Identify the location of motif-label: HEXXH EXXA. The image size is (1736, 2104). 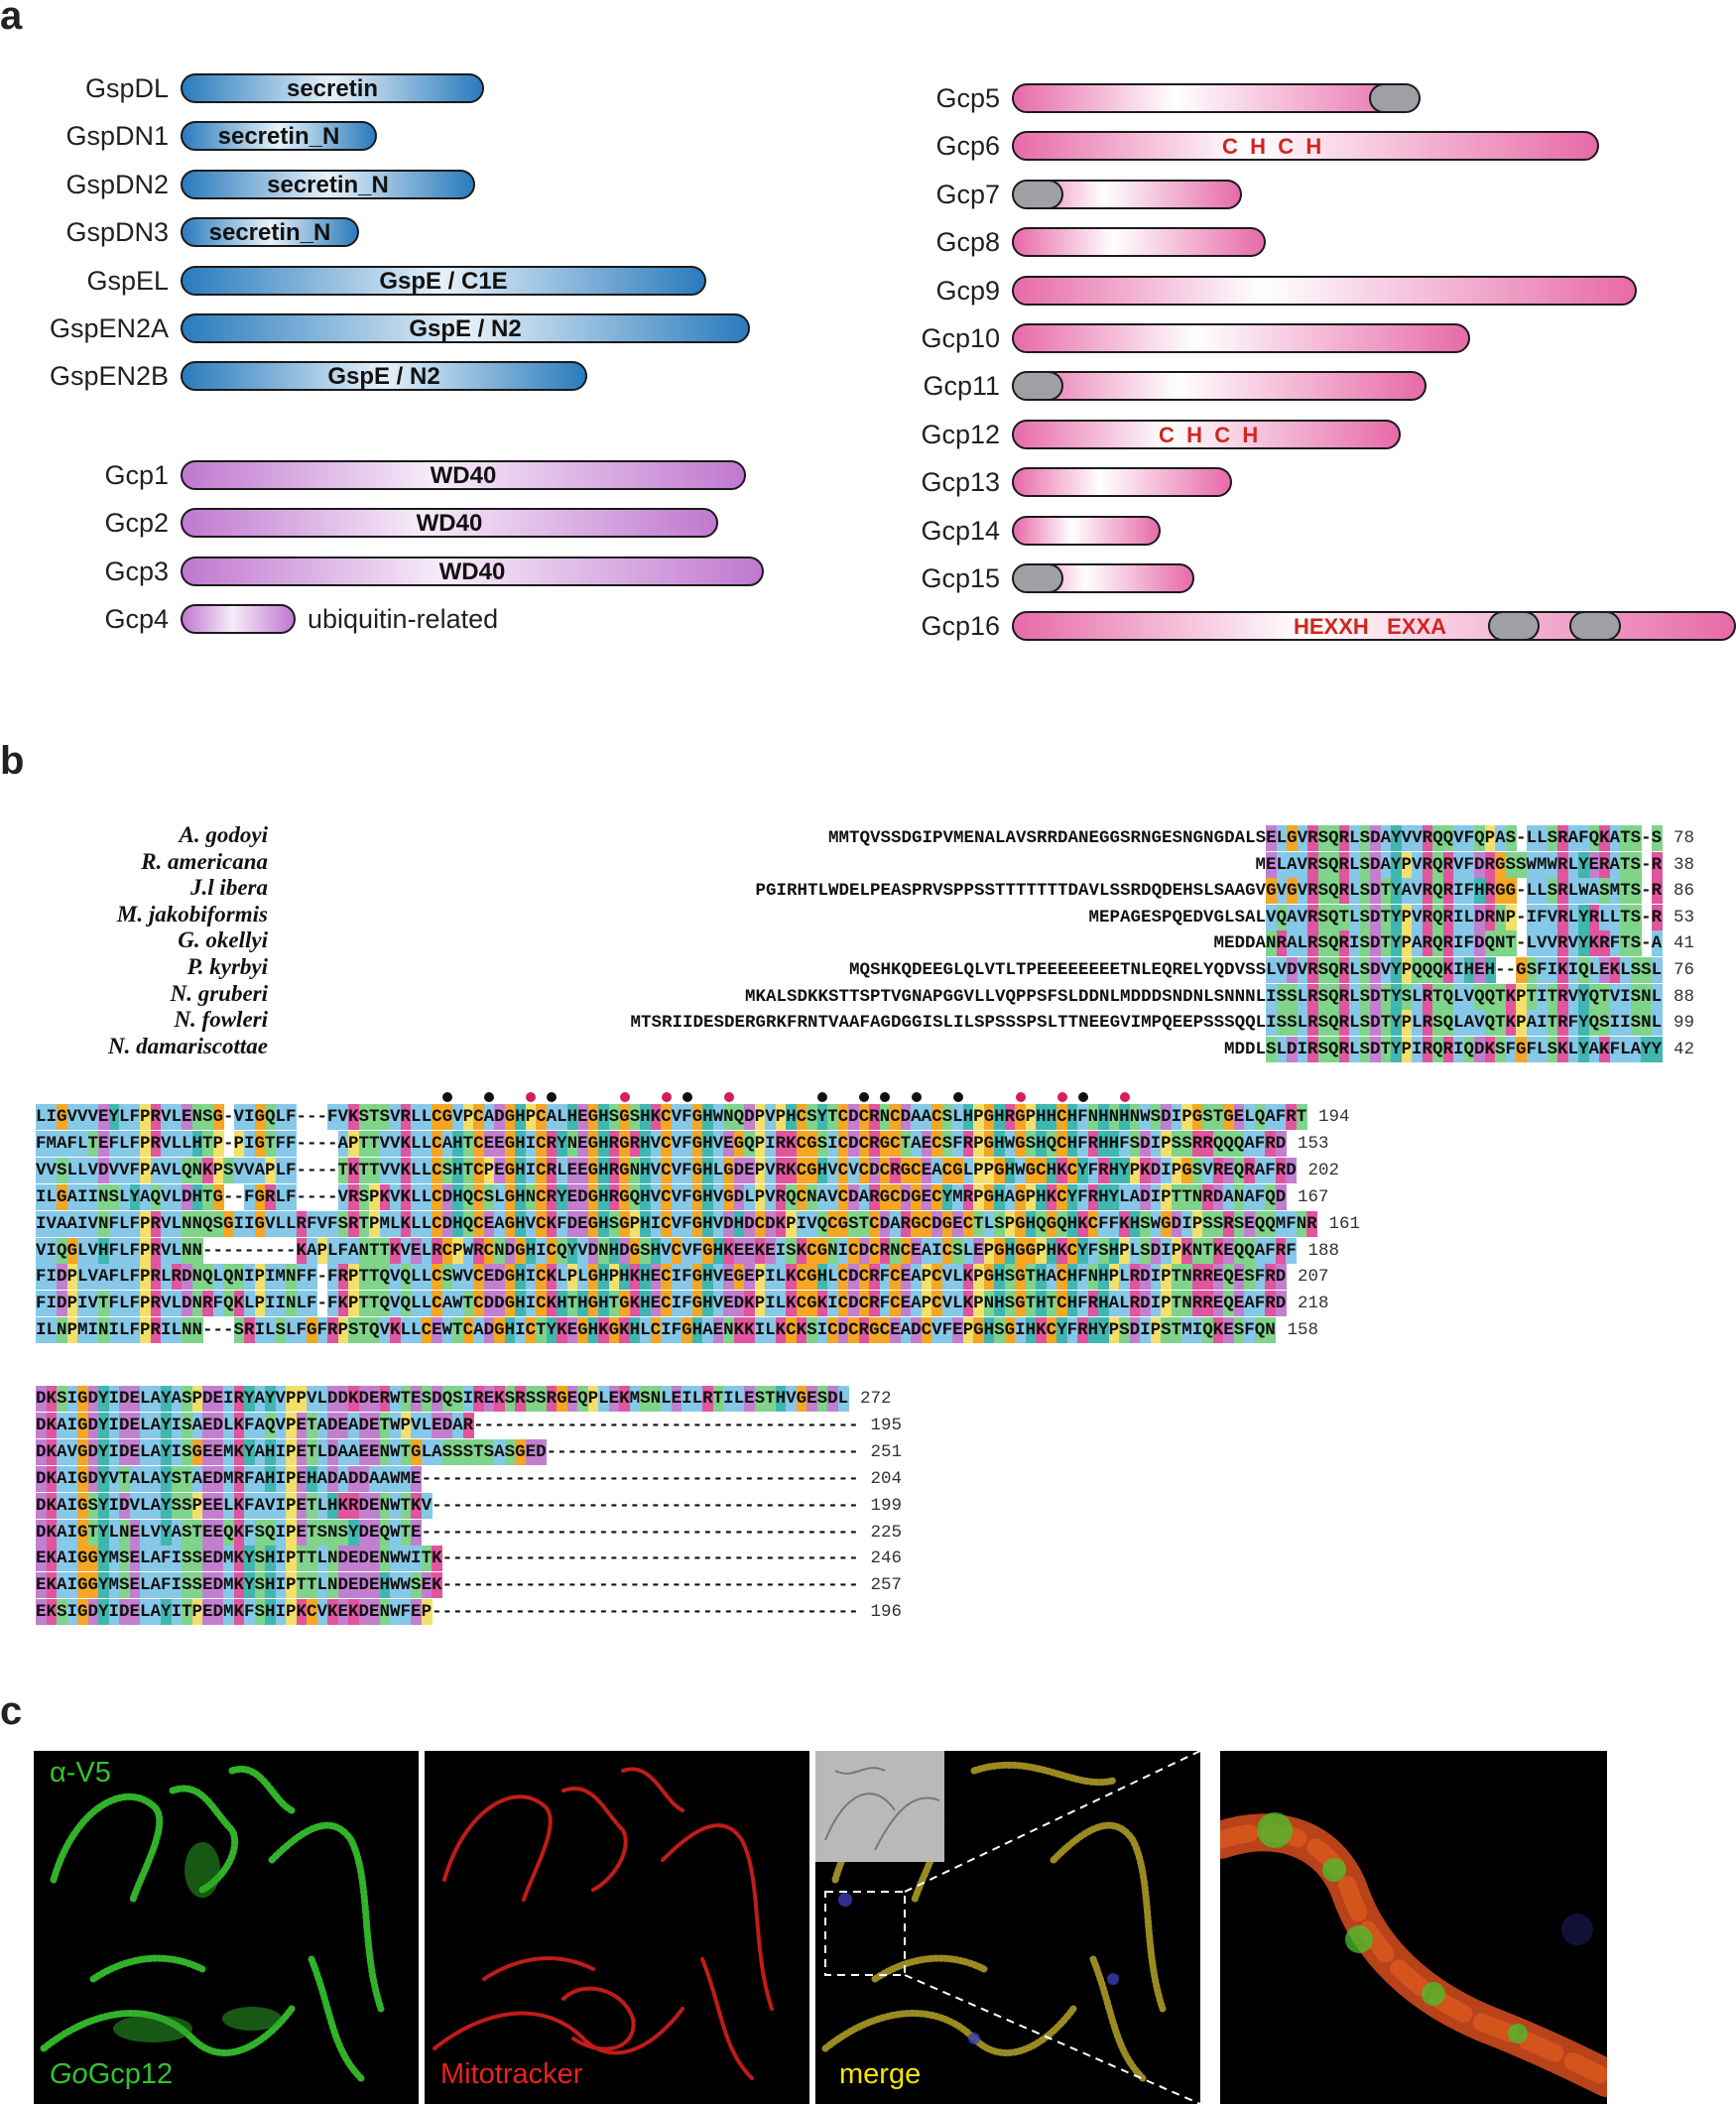
(1370, 627).